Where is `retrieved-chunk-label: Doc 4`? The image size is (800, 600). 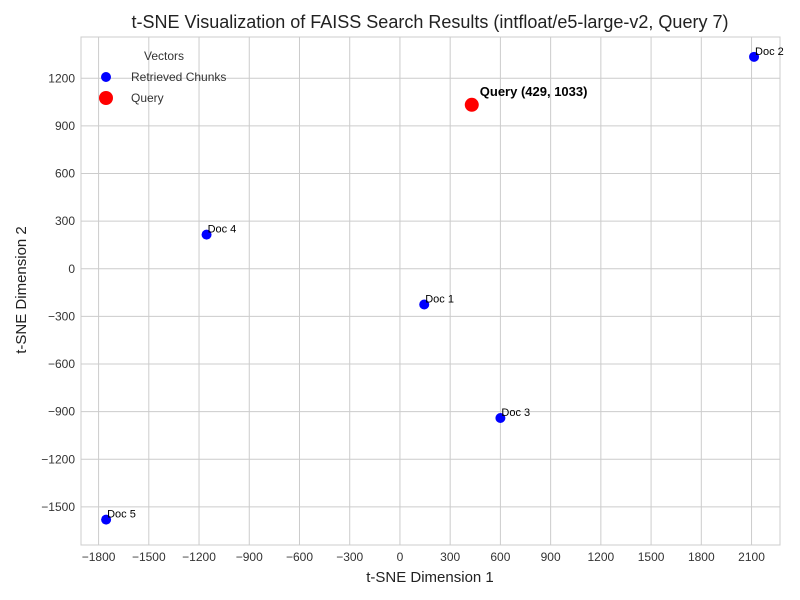 retrieved-chunk-label: Doc 4 is located at coordinates (222, 230).